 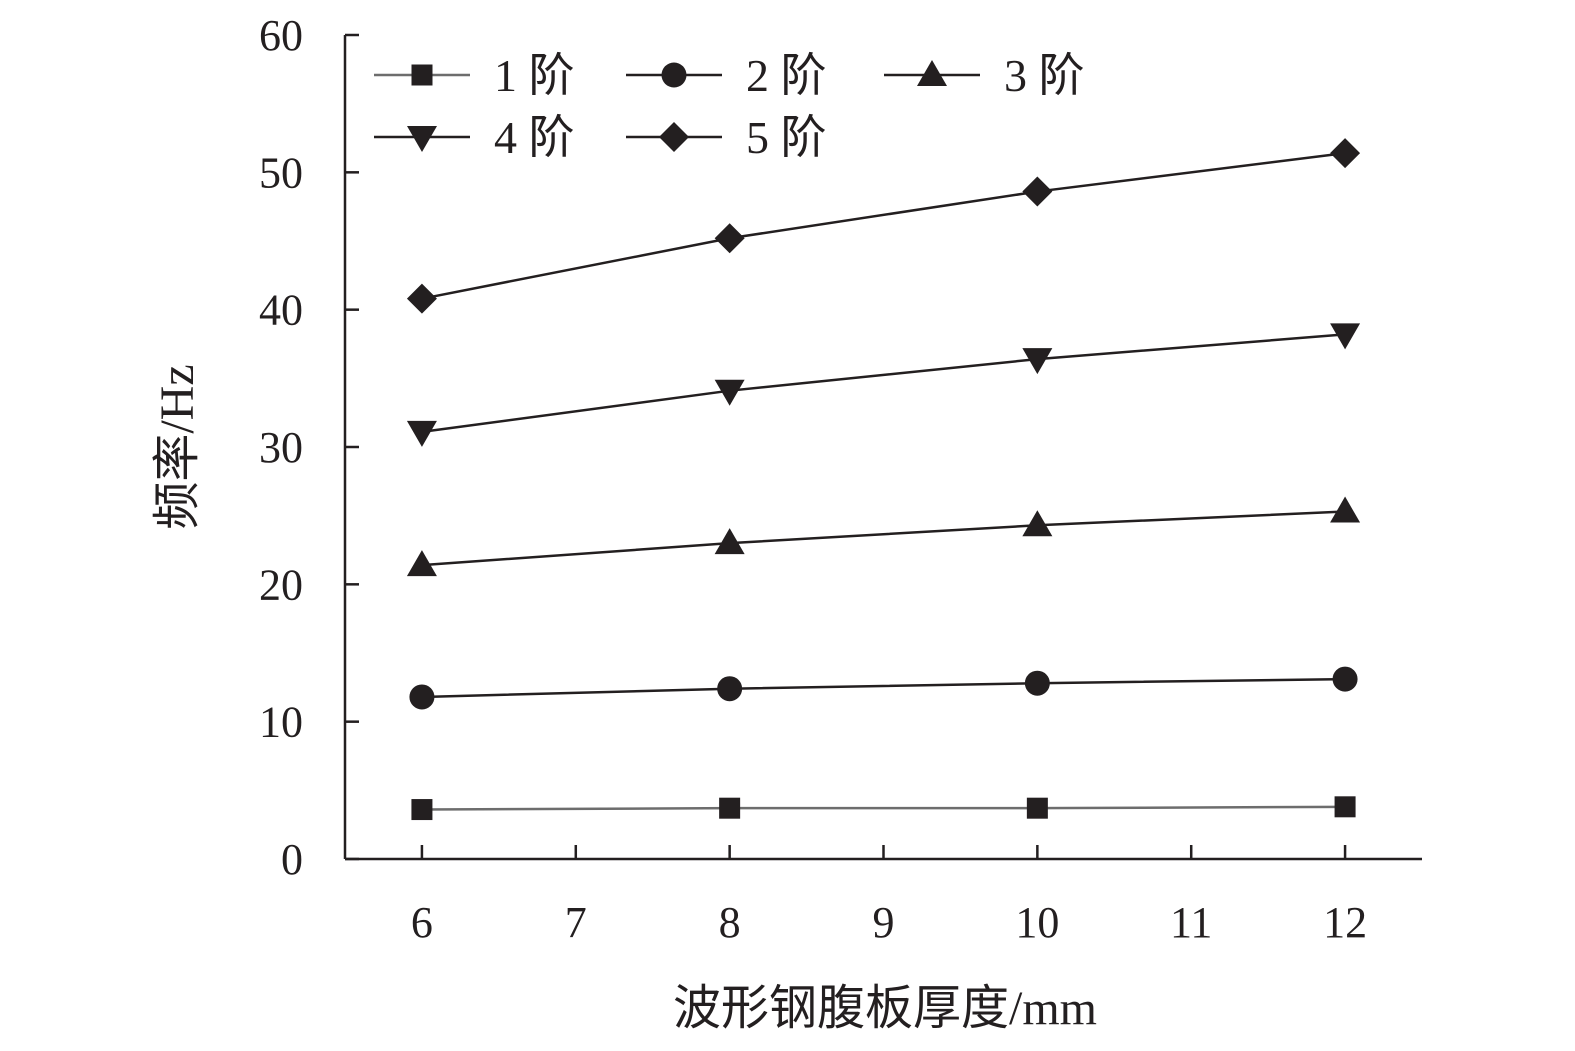 What do you see at coordinates (281, 310) in the screenshot?
I see `y-tick-label: 40` at bounding box center [281, 310].